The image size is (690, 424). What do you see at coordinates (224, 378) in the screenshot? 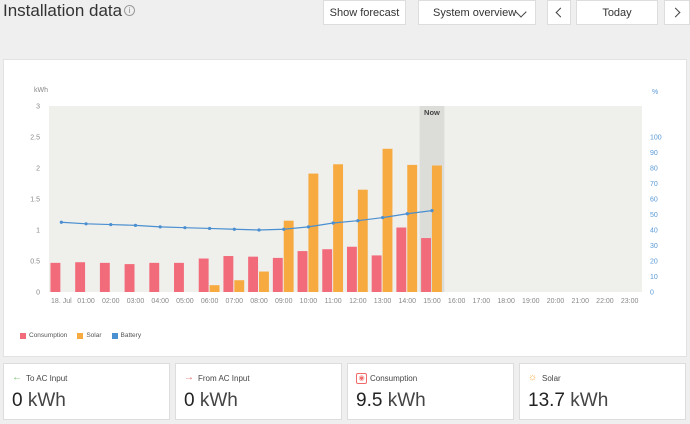
I see `stat-label: From AC Input` at bounding box center [224, 378].